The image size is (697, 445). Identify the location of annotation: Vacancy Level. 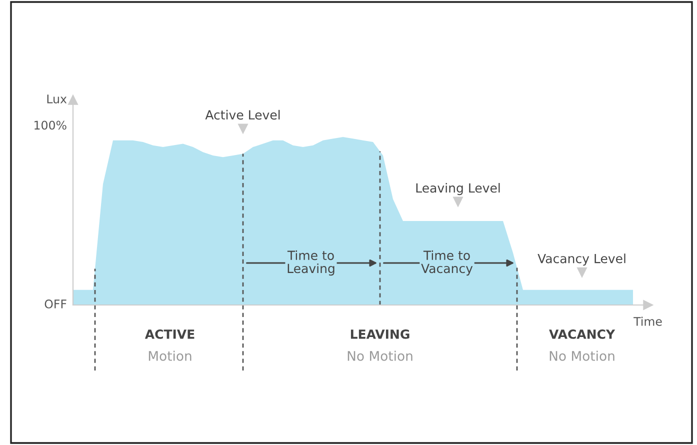
(582, 260).